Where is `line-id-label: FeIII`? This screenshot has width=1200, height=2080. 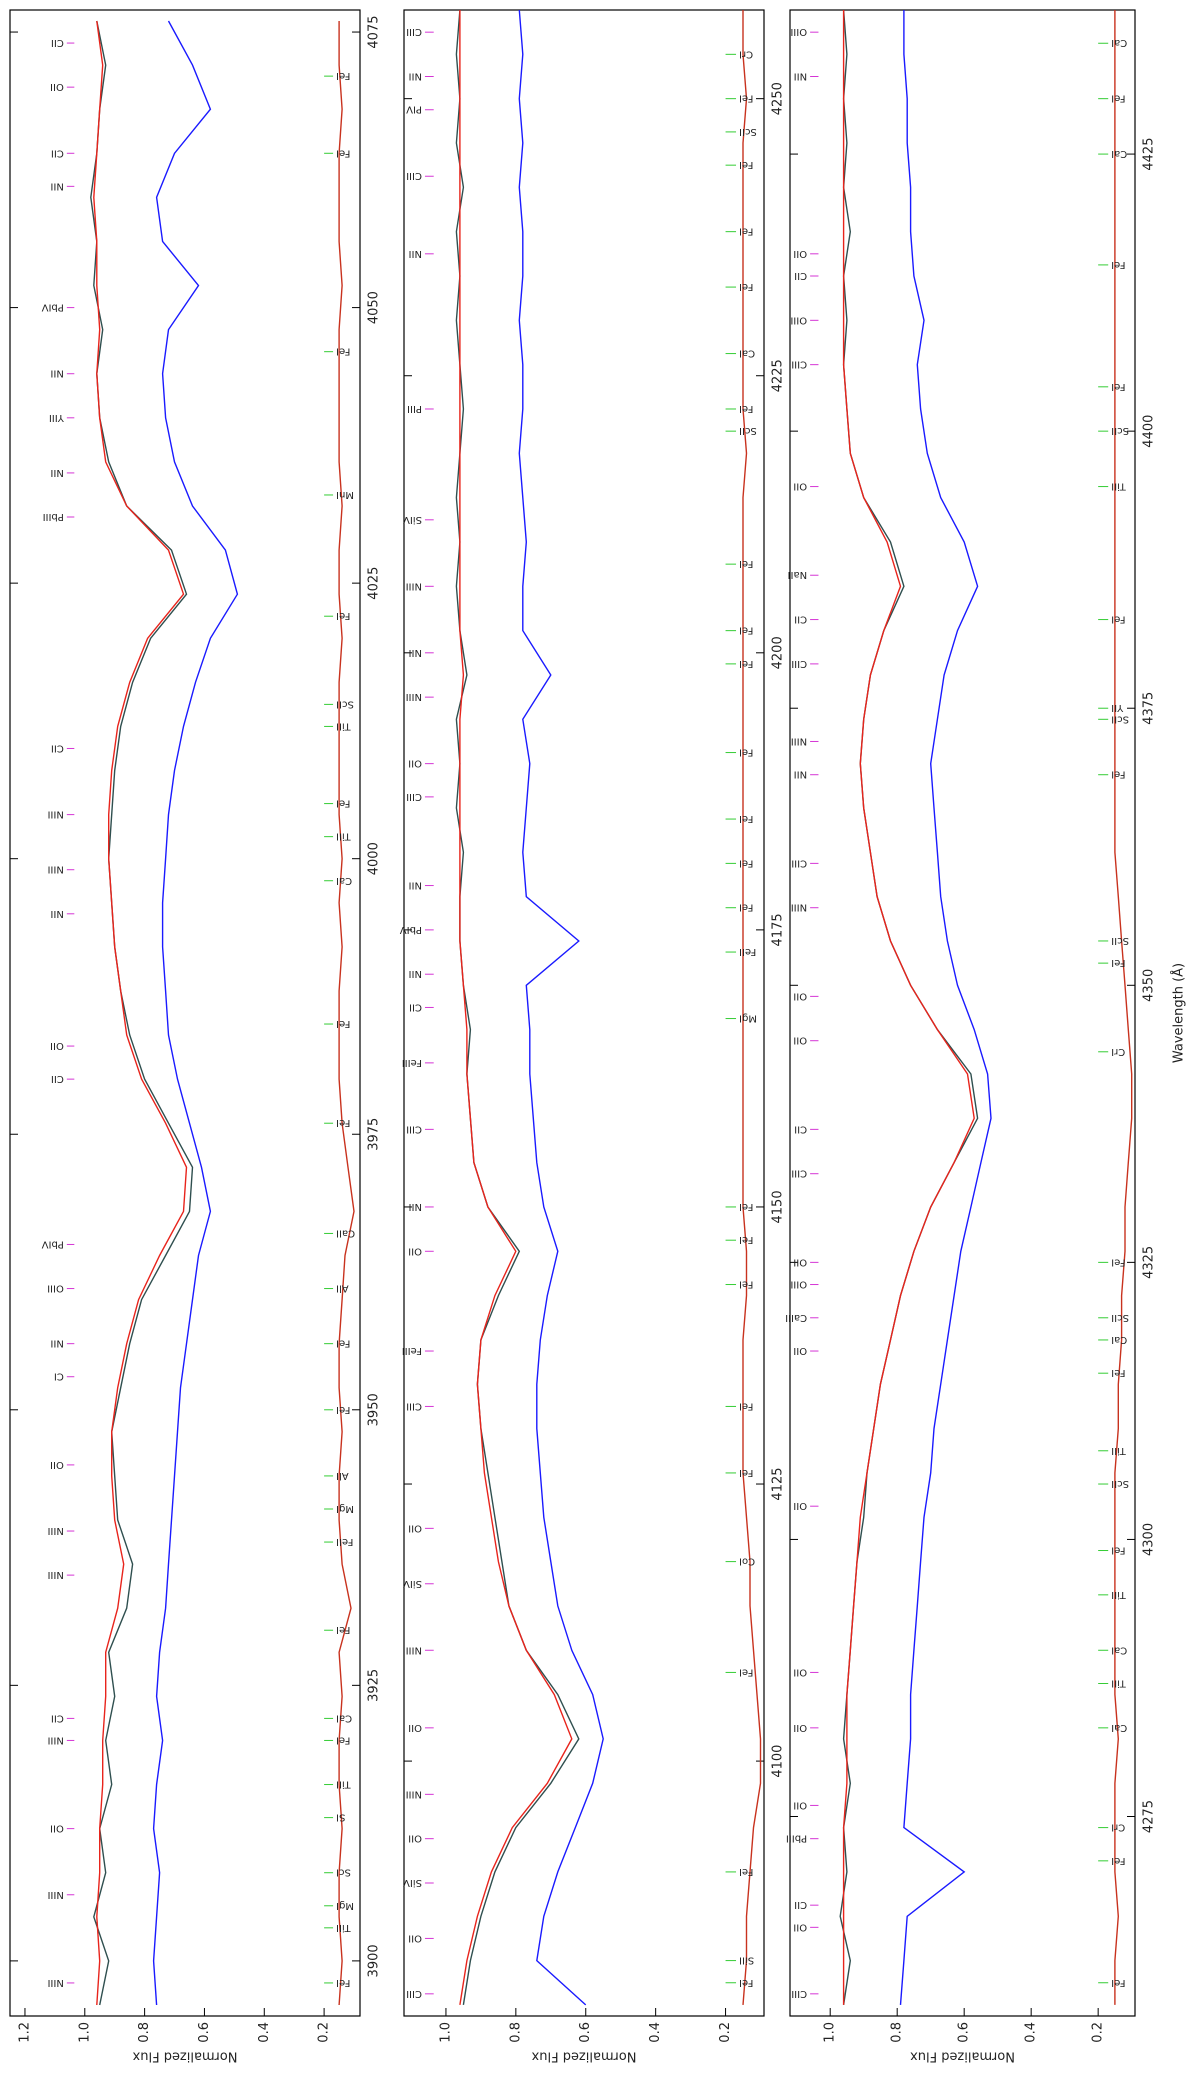
line-id-label: FeIII is located at coordinates (412, 1062).